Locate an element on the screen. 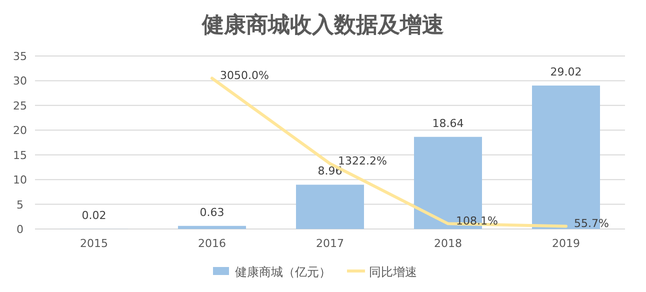  x-tick-label: 2015 is located at coordinates (94, 243).